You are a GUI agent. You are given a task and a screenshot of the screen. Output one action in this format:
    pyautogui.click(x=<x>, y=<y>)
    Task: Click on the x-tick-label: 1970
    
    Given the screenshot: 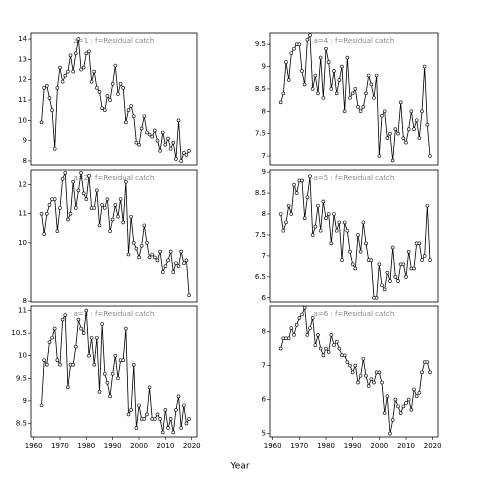 What is the action you would take?
    pyautogui.click(x=60, y=446)
    